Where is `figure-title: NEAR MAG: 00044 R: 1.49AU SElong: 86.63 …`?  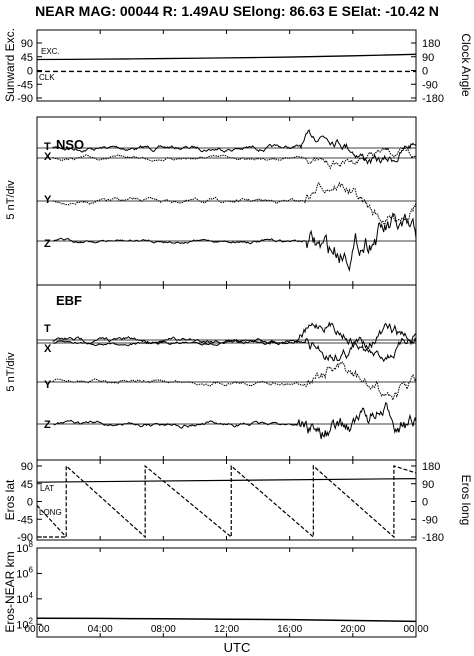
figure-title: NEAR MAG: 00044 R: 1.49AU SElong: 86.63 … is located at coordinates (237, 11).